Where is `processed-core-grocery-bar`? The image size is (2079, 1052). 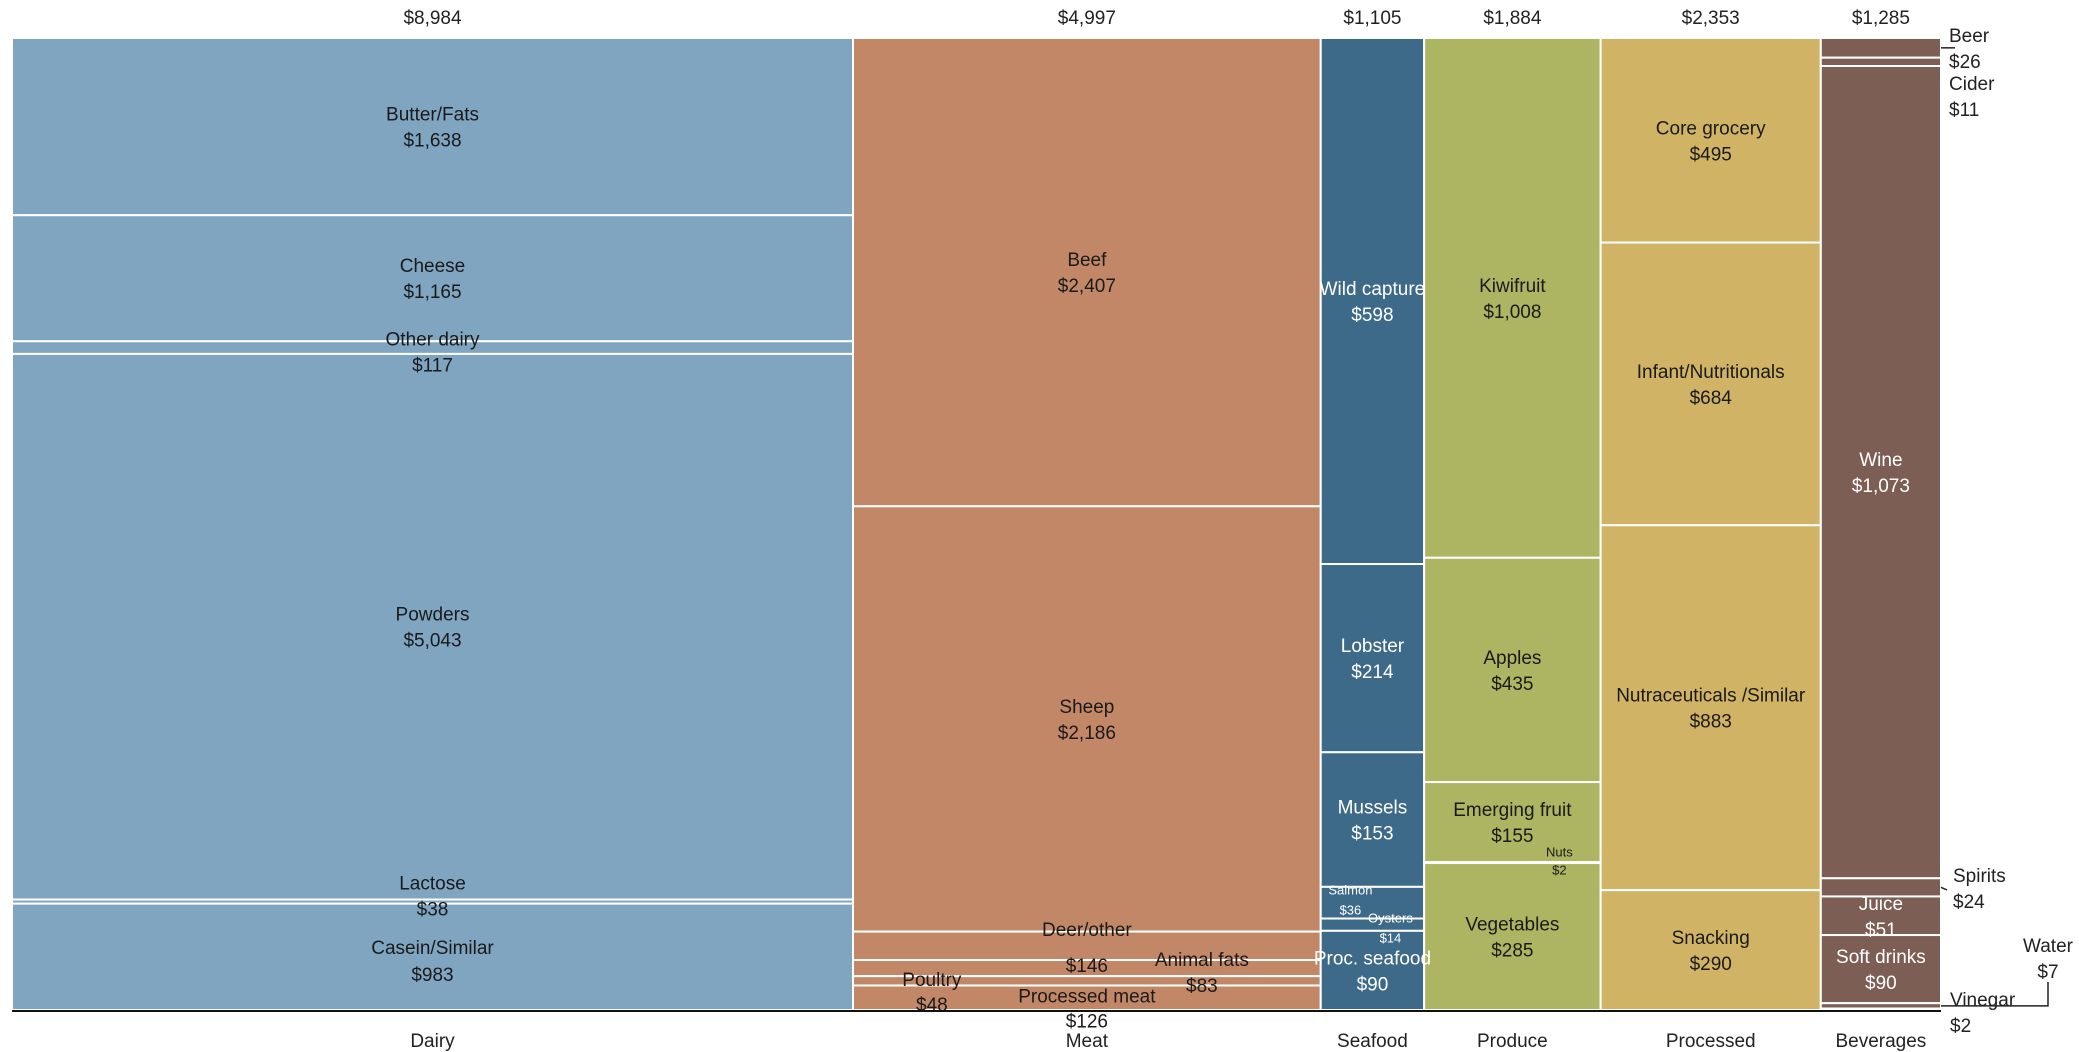
processed-core-grocery-bar is located at coordinates (1710, 140).